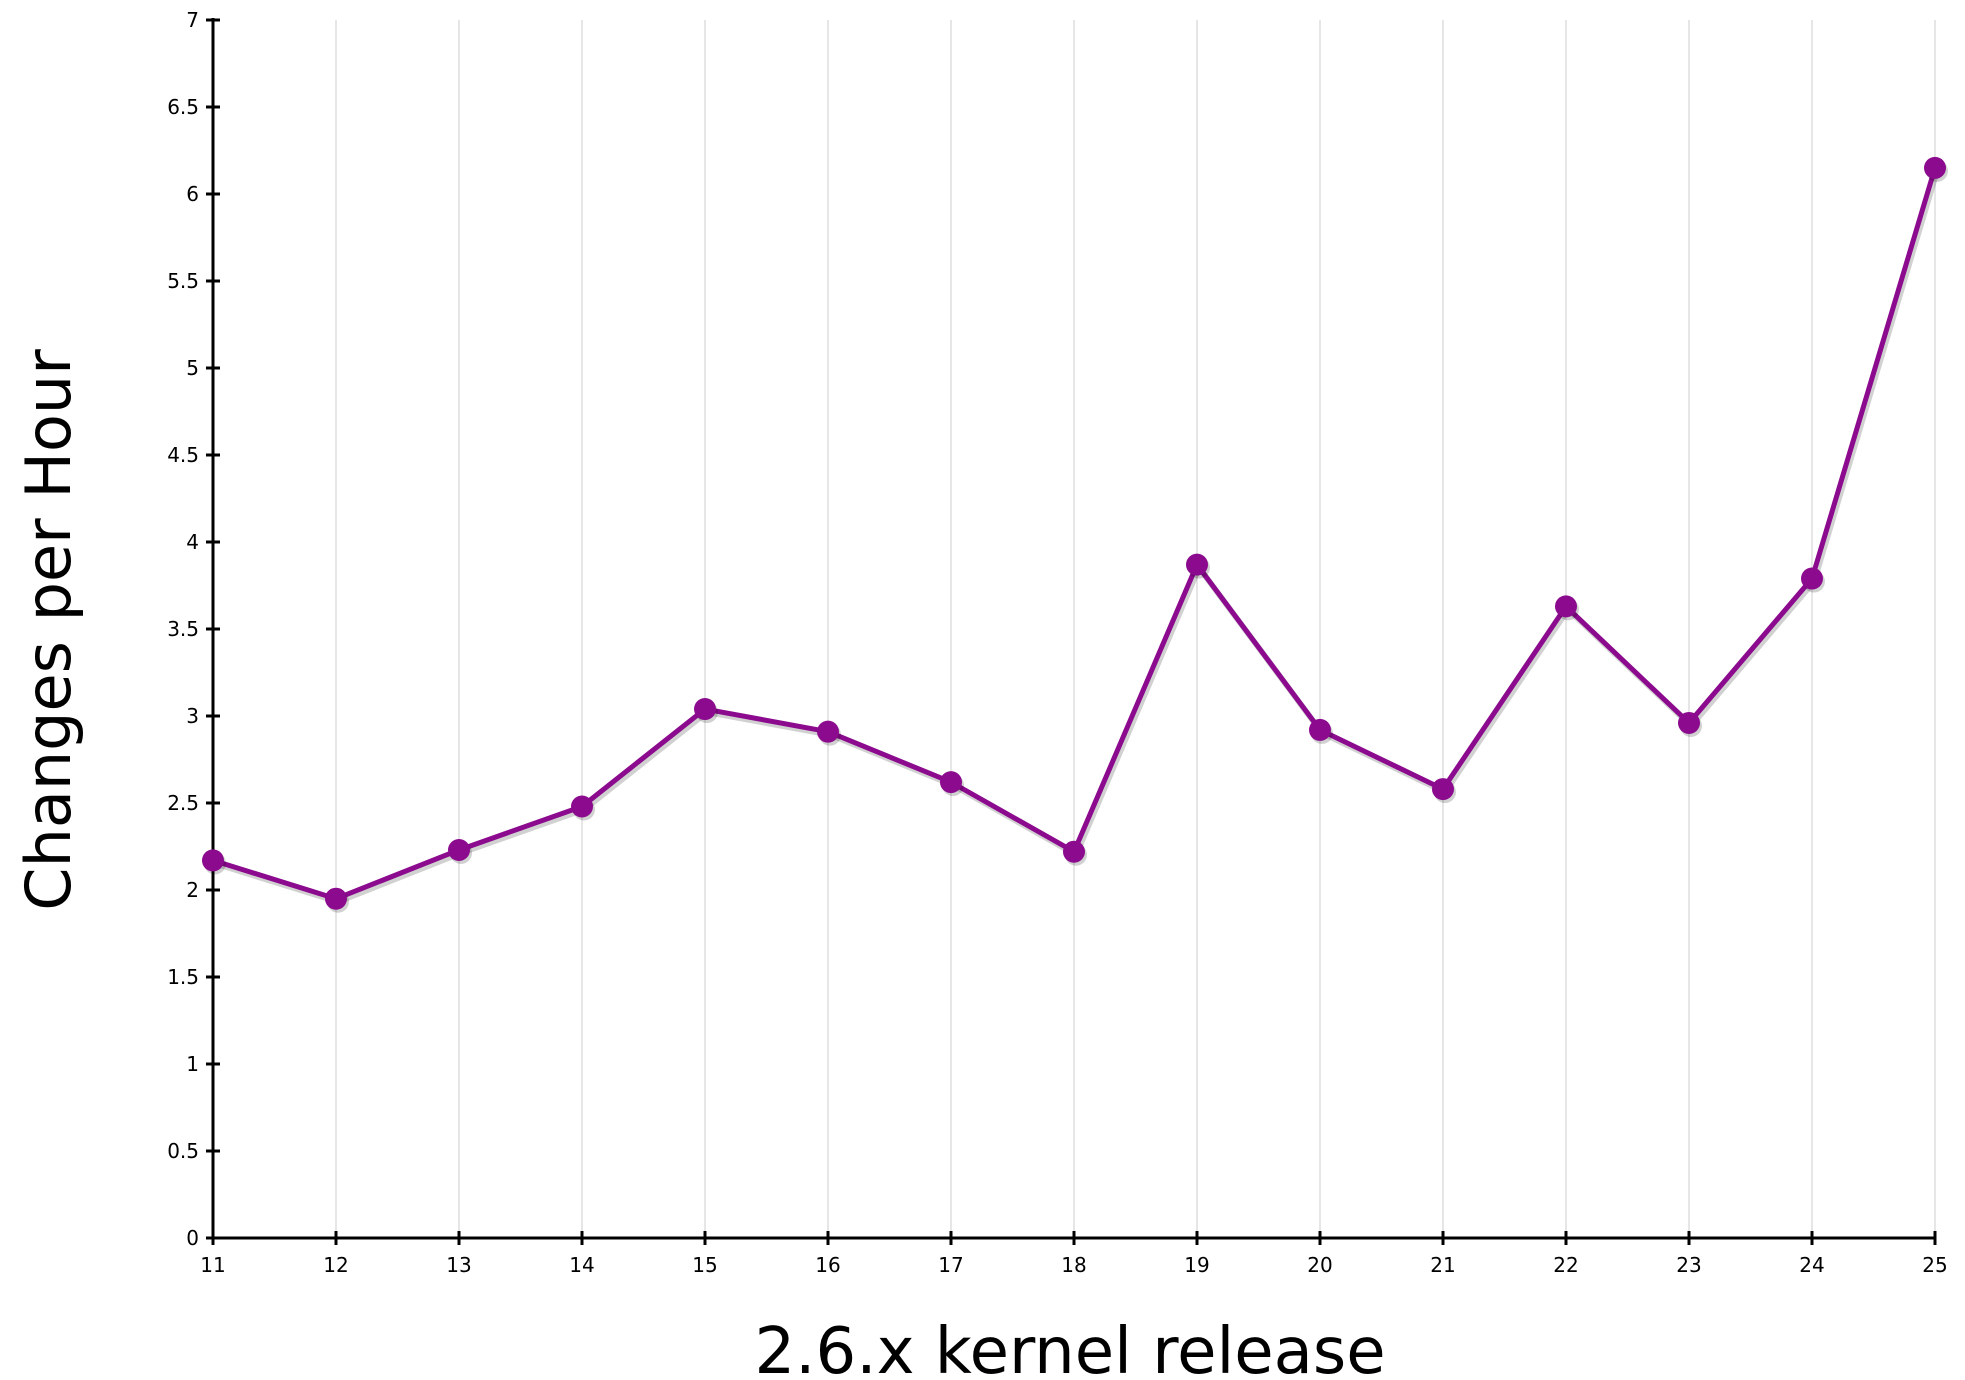  What do you see at coordinates (192, 1238) in the screenshot?
I see `y-tick-label: 0` at bounding box center [192, 1238].